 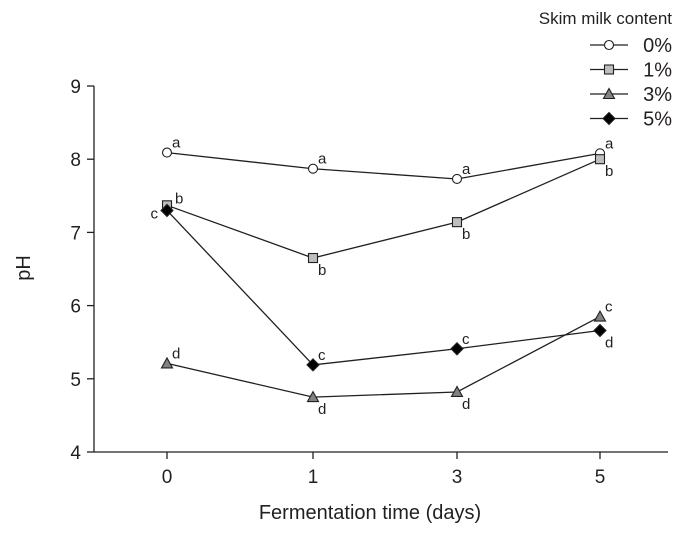 What do you see at coordinates (657, 120) in the screenshot?
I see `legend-label-5pct: 5%` at bounding box center [657, 120].